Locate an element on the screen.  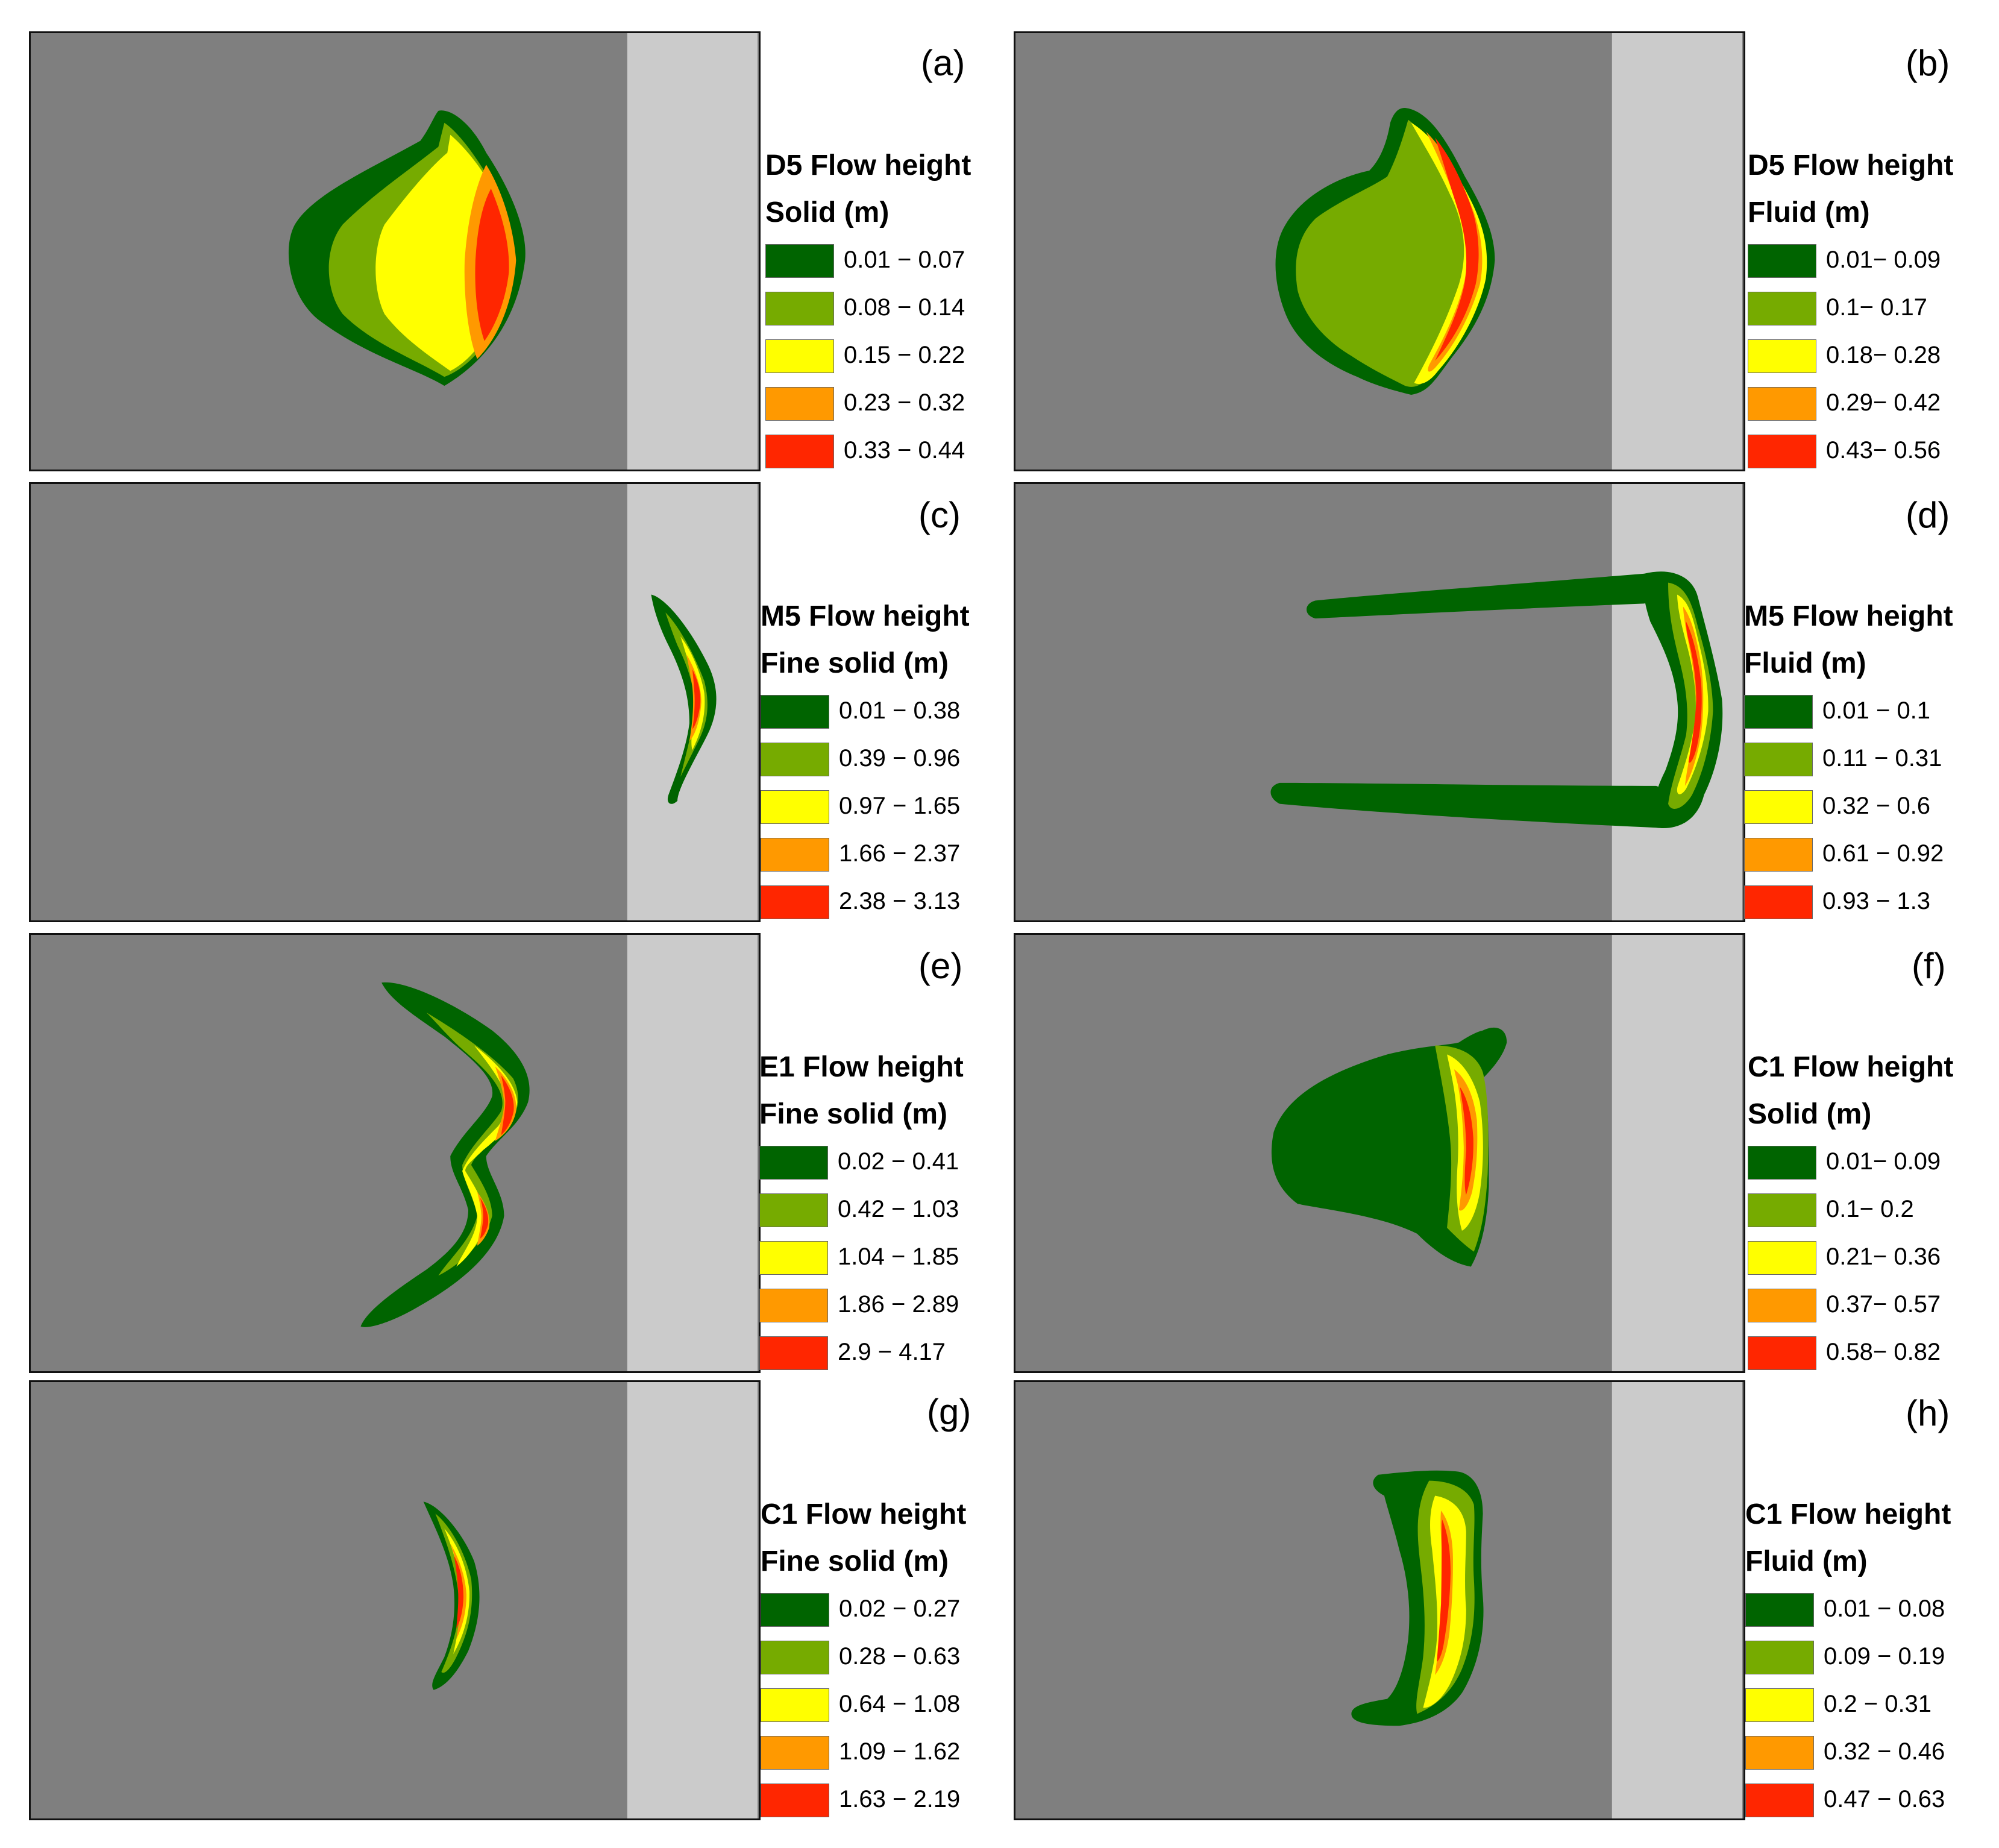
legend-range: 2.38 − 3.13 is located at coordinates (900, 901).